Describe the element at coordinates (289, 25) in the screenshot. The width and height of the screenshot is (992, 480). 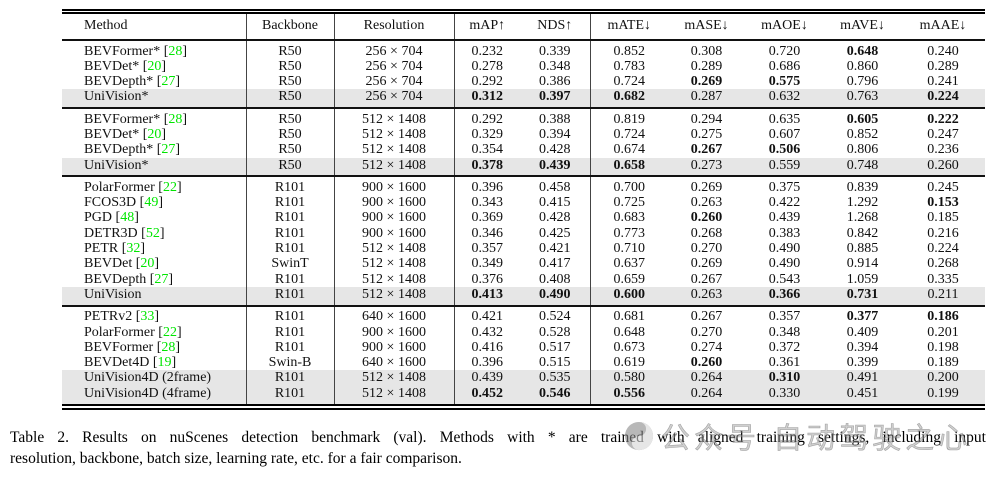
I see `col-header-backbone: Backbone` at that location.